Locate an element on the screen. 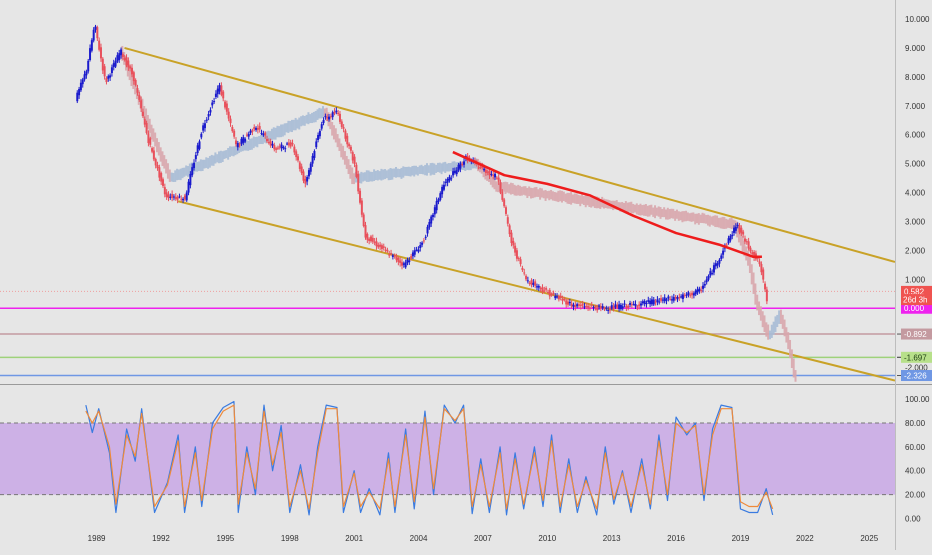 The image size is (932, 555). time-tick-label: 1995 is located at coordinates (225, 538).